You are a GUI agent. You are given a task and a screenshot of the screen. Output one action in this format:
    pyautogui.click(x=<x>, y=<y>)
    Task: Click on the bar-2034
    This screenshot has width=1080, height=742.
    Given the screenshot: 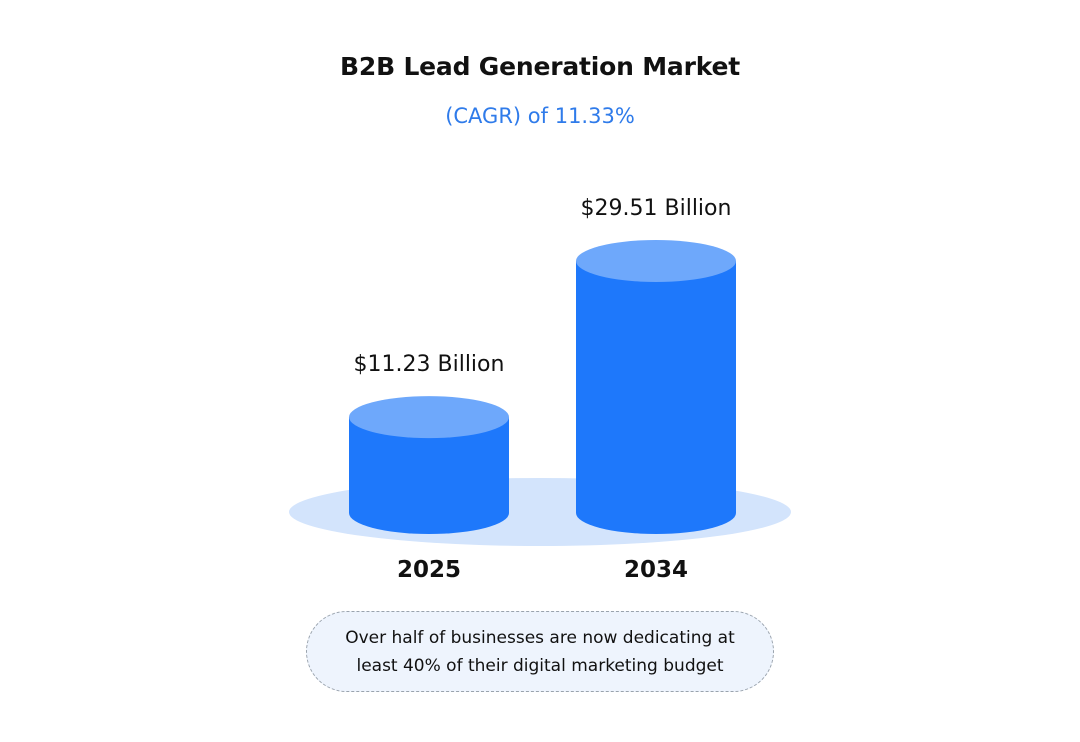 What is the action you would take?
    pyautogui.click(x=656, y=397)
    